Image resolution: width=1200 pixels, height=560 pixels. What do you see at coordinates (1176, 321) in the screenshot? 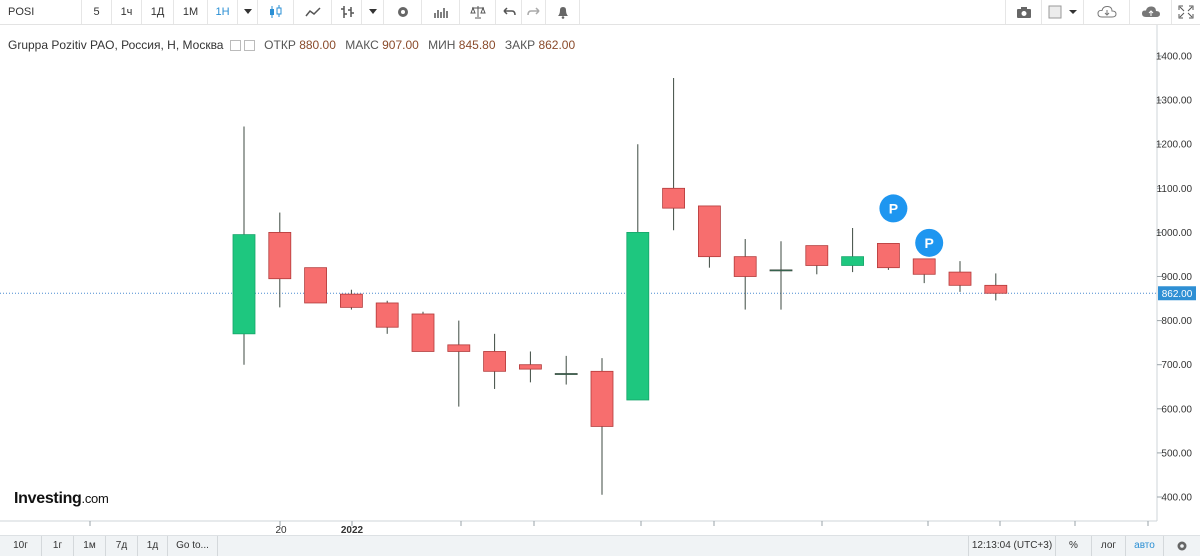
I see `y-tick-label: 800.00` at bounding box center [1176, 321].